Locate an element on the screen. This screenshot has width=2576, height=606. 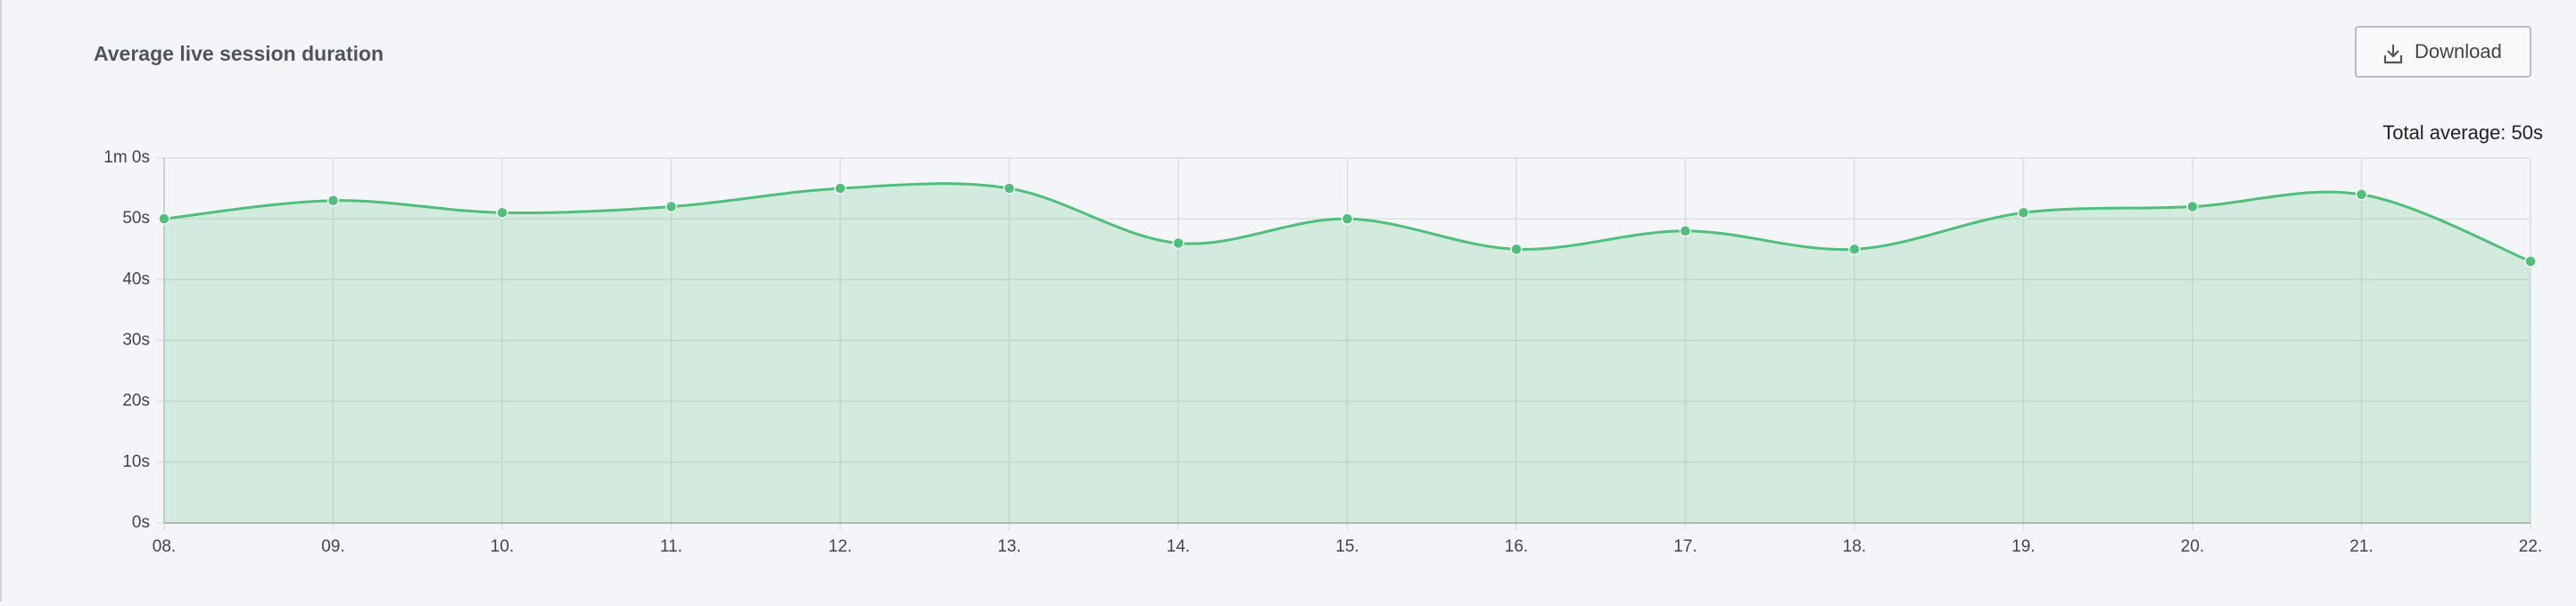
x-tick-label: 19. is located at coordinates (2023, 546).